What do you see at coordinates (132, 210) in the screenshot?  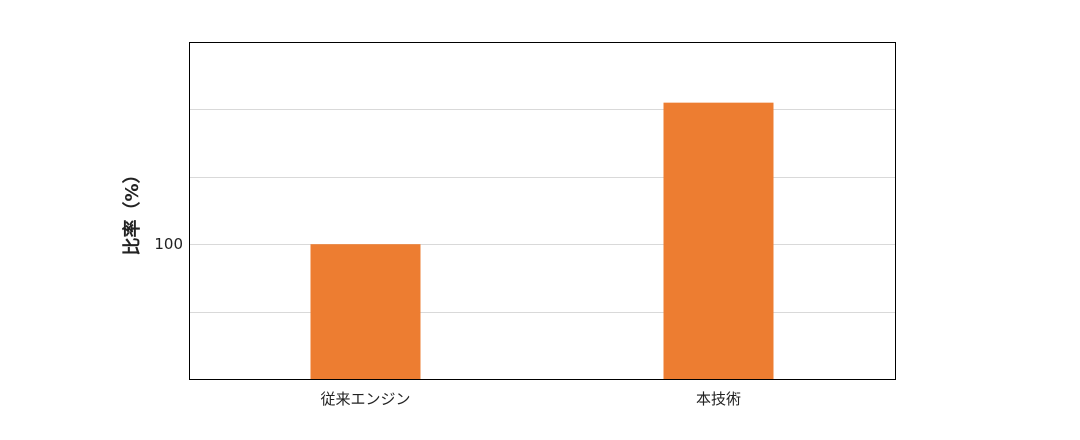 I see `y-axis-title: 比率（%）` at bounding box center [132, 210].